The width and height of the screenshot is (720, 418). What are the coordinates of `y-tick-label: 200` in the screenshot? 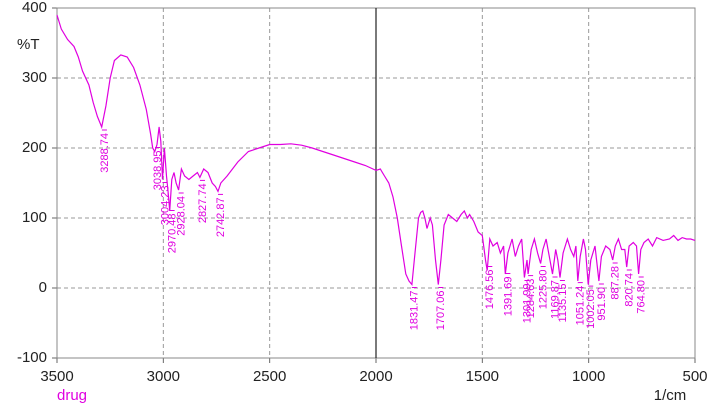 It's located at (34, 147).